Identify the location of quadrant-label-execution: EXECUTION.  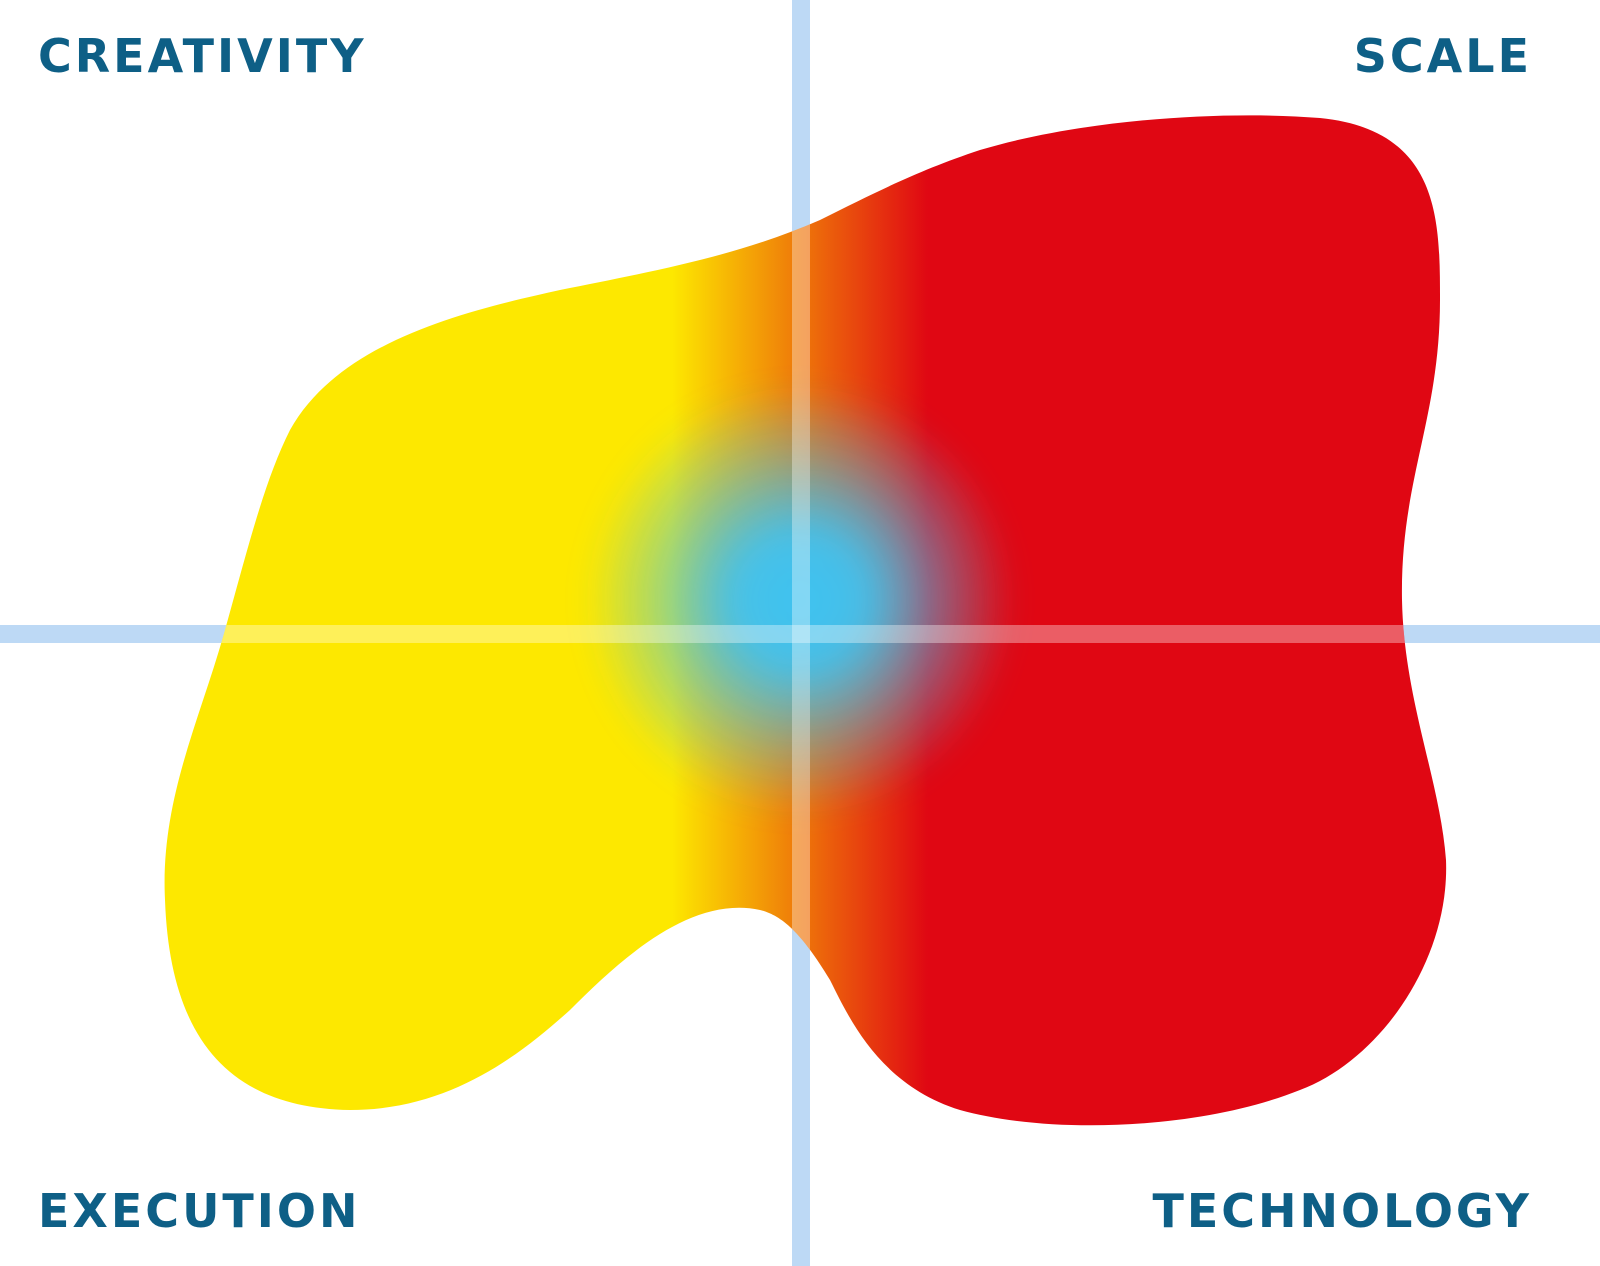
(199, 1211).